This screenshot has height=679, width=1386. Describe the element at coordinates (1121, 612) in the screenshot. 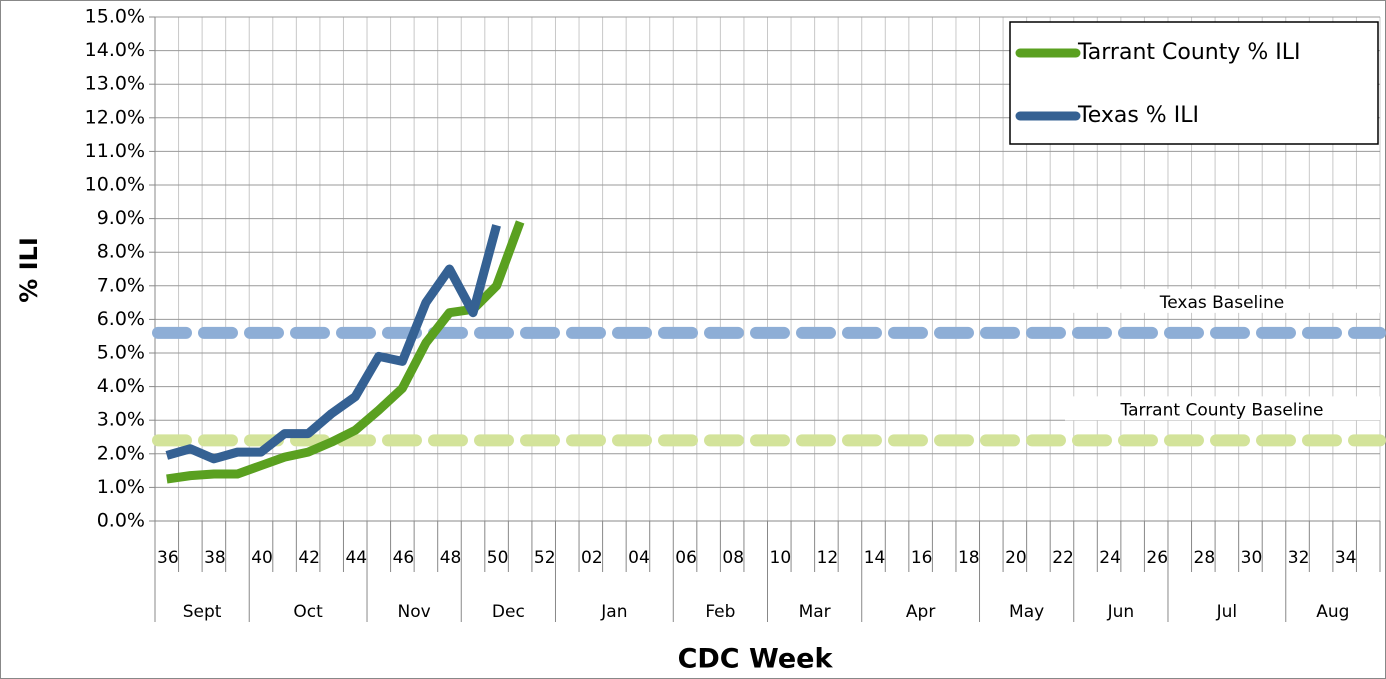

I see `month-label: Jun` at that location.